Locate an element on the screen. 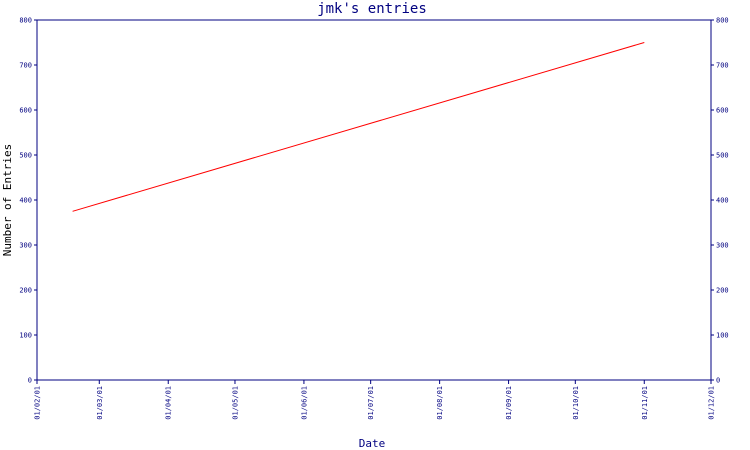 This screenshot has height=450, width=750. x-axis-label: Date is located at coordinates (372, 443).